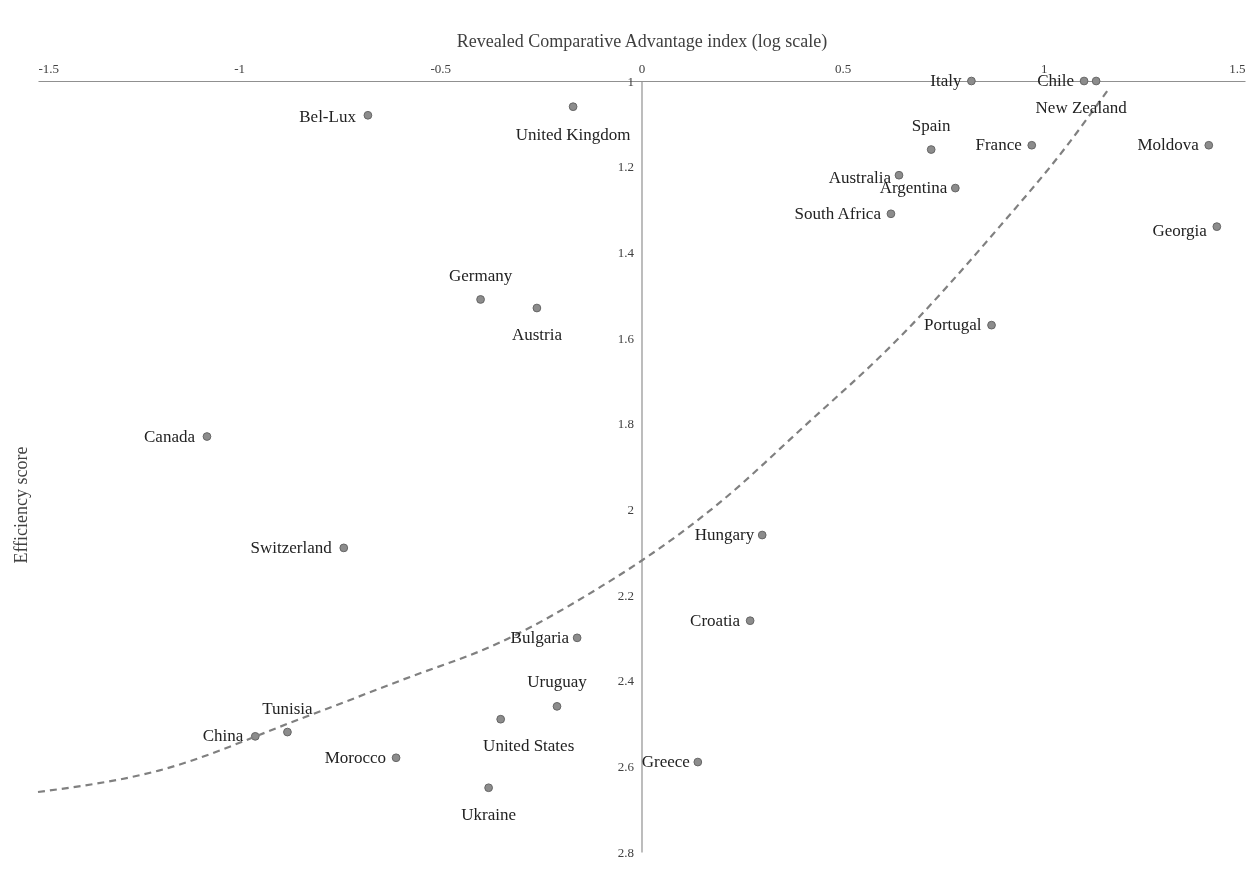 This screenshot has width=1260, height=885. What do you see at coordinates (170, 436) in the screenshot?
I see `annotation: Canada` at bounding box center [170, 436].